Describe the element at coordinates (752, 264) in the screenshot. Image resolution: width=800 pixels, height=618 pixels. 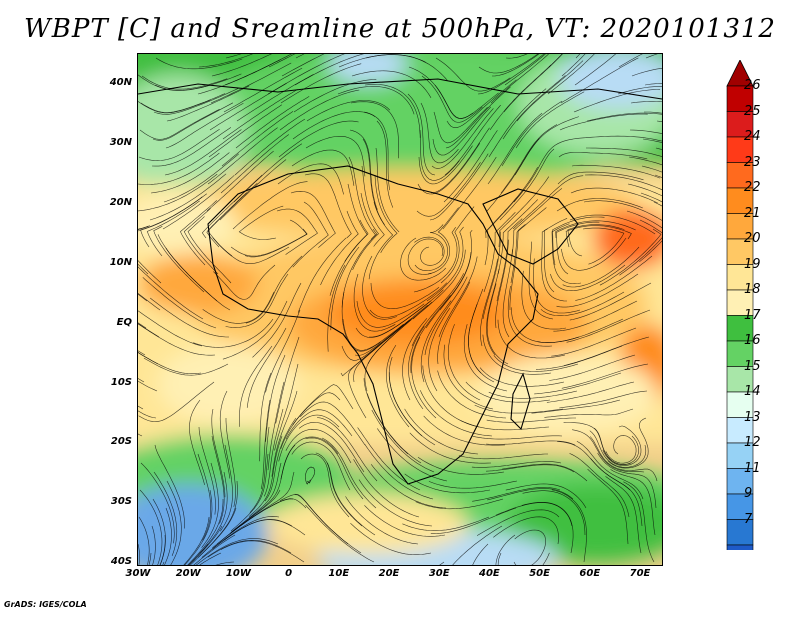
I see `colorbar-label: 19` at that location.